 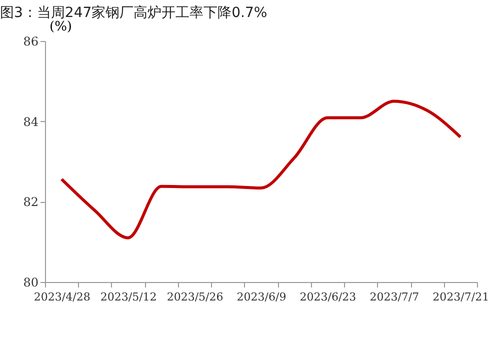 What do you see at coordinates (134, 13) in the screenshot?
I see `chart-title: 图3：当周247家钢厂高炉开工率下降0.7%` at bounding box center [134, 13].